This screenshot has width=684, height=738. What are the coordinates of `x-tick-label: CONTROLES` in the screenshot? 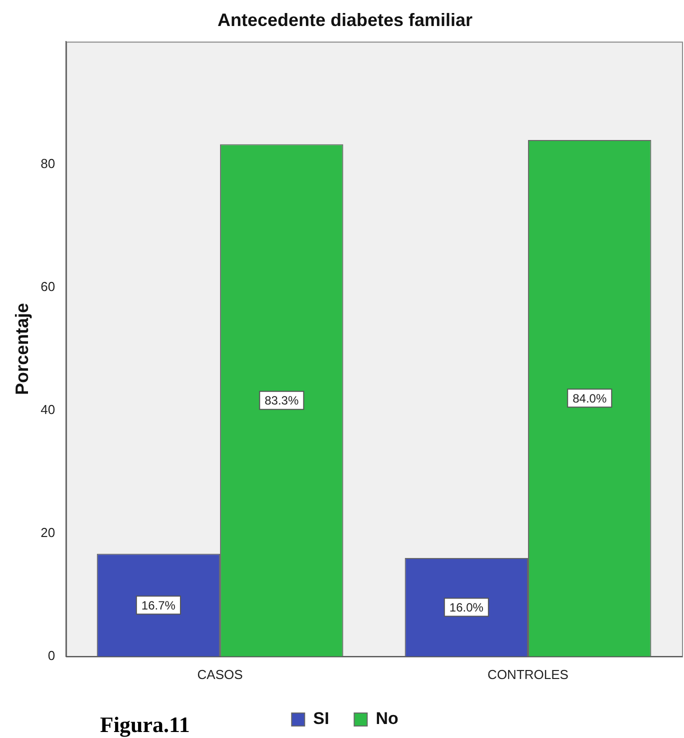 It's located at (528, 674).